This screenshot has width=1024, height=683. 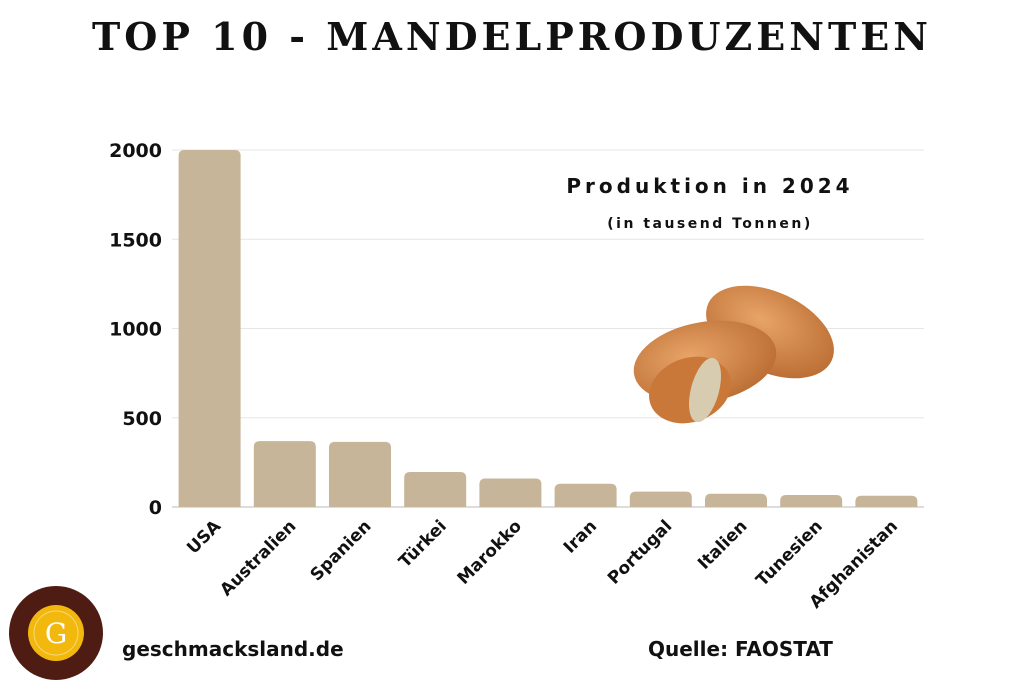 I want to click on svg-text: G, so click(x=56, y=633).